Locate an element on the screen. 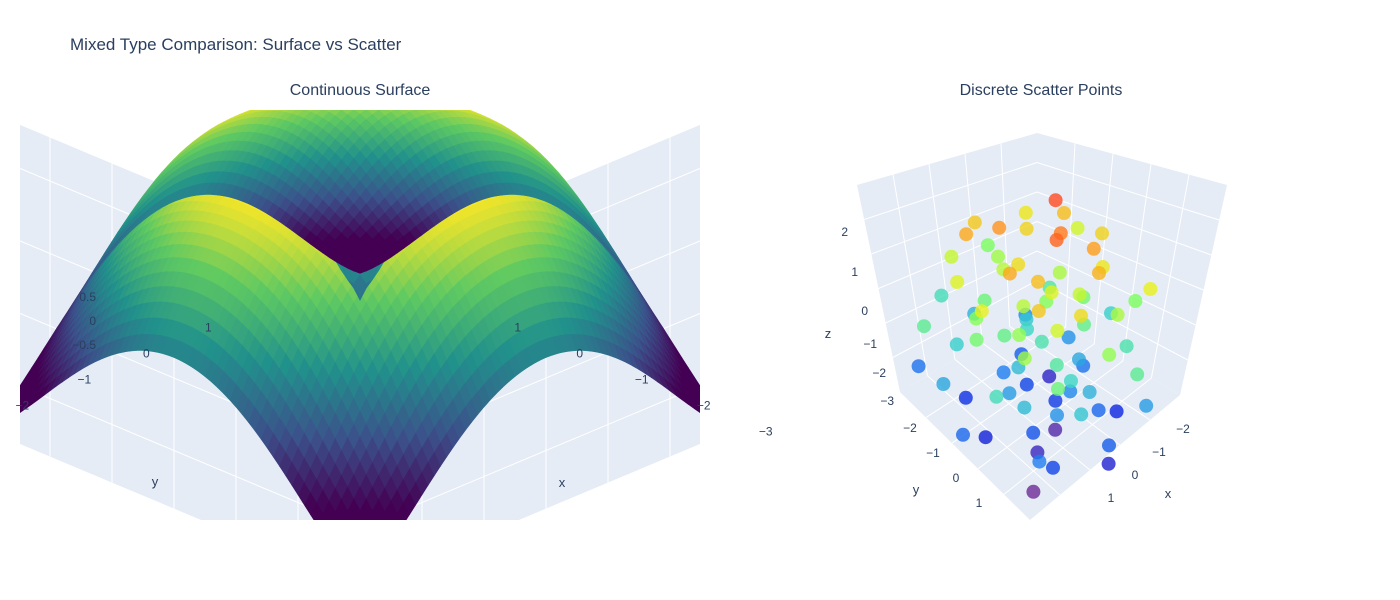  y-tick-label: −1 is located at coordinates (84, 379).